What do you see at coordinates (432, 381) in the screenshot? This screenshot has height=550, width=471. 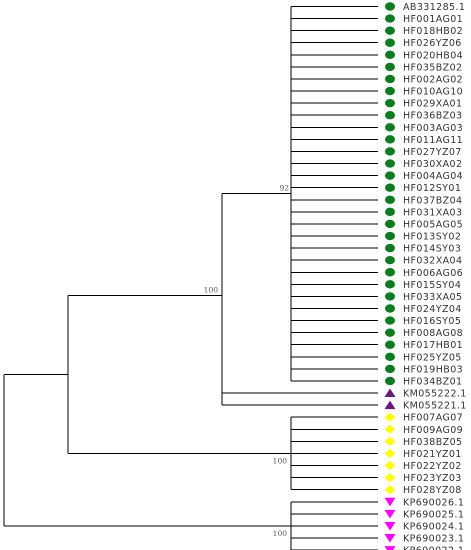 I see `leaf-label: HF034BZ01` at bounding box center [432, 381].